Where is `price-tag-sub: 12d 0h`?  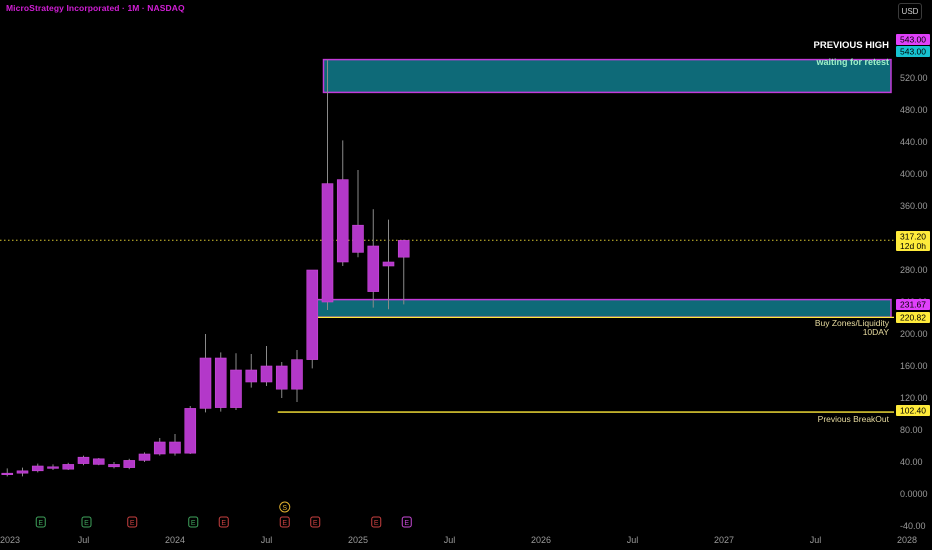
price-tag-sub: 12d 0h is located at coordinates (913, 246).